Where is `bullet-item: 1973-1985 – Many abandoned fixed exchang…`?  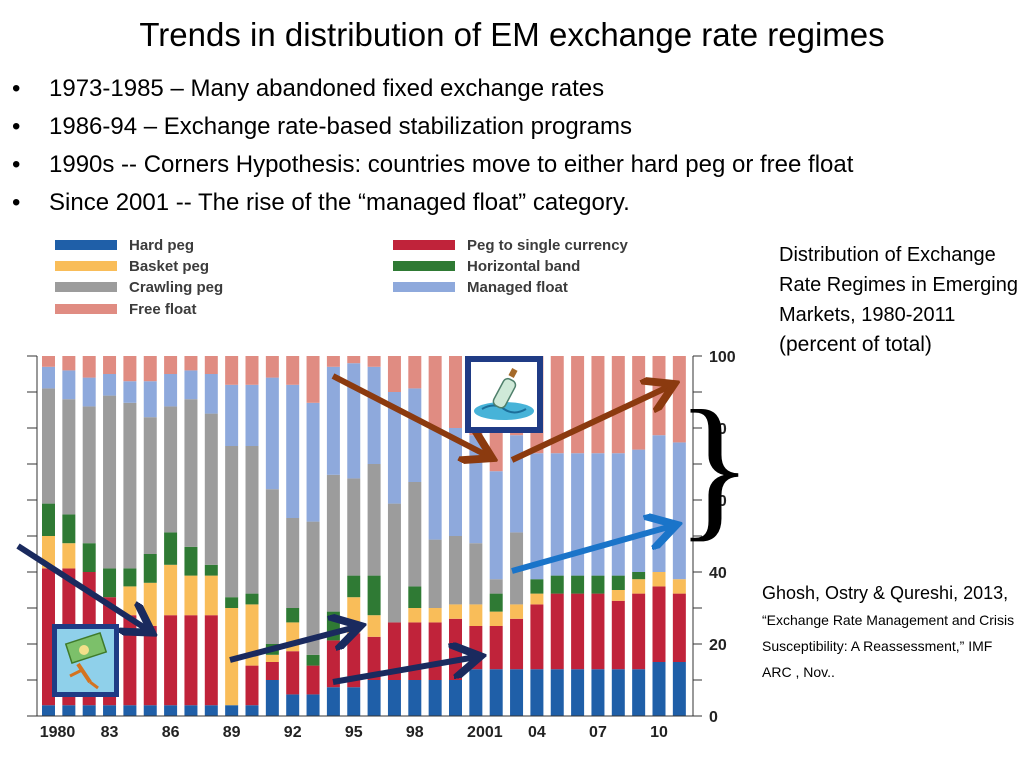
bullet-item: 1973-1985 – Many abandoned fixed exchang… is located at coordinates (432, 89).